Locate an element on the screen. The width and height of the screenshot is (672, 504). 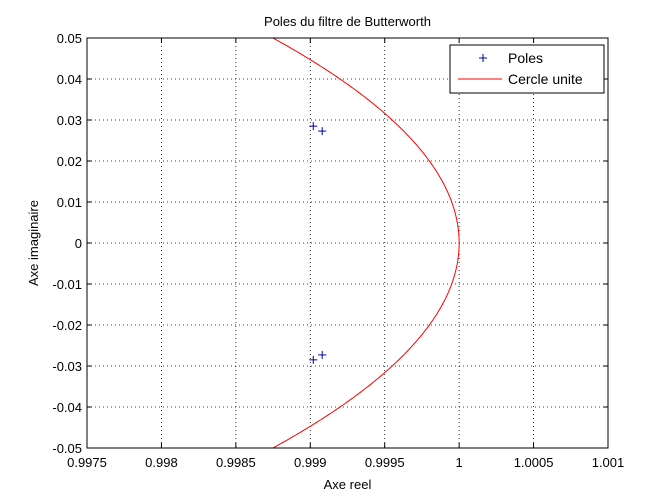
y-tick-label: -0.05 is located at coordinates (67, 448).